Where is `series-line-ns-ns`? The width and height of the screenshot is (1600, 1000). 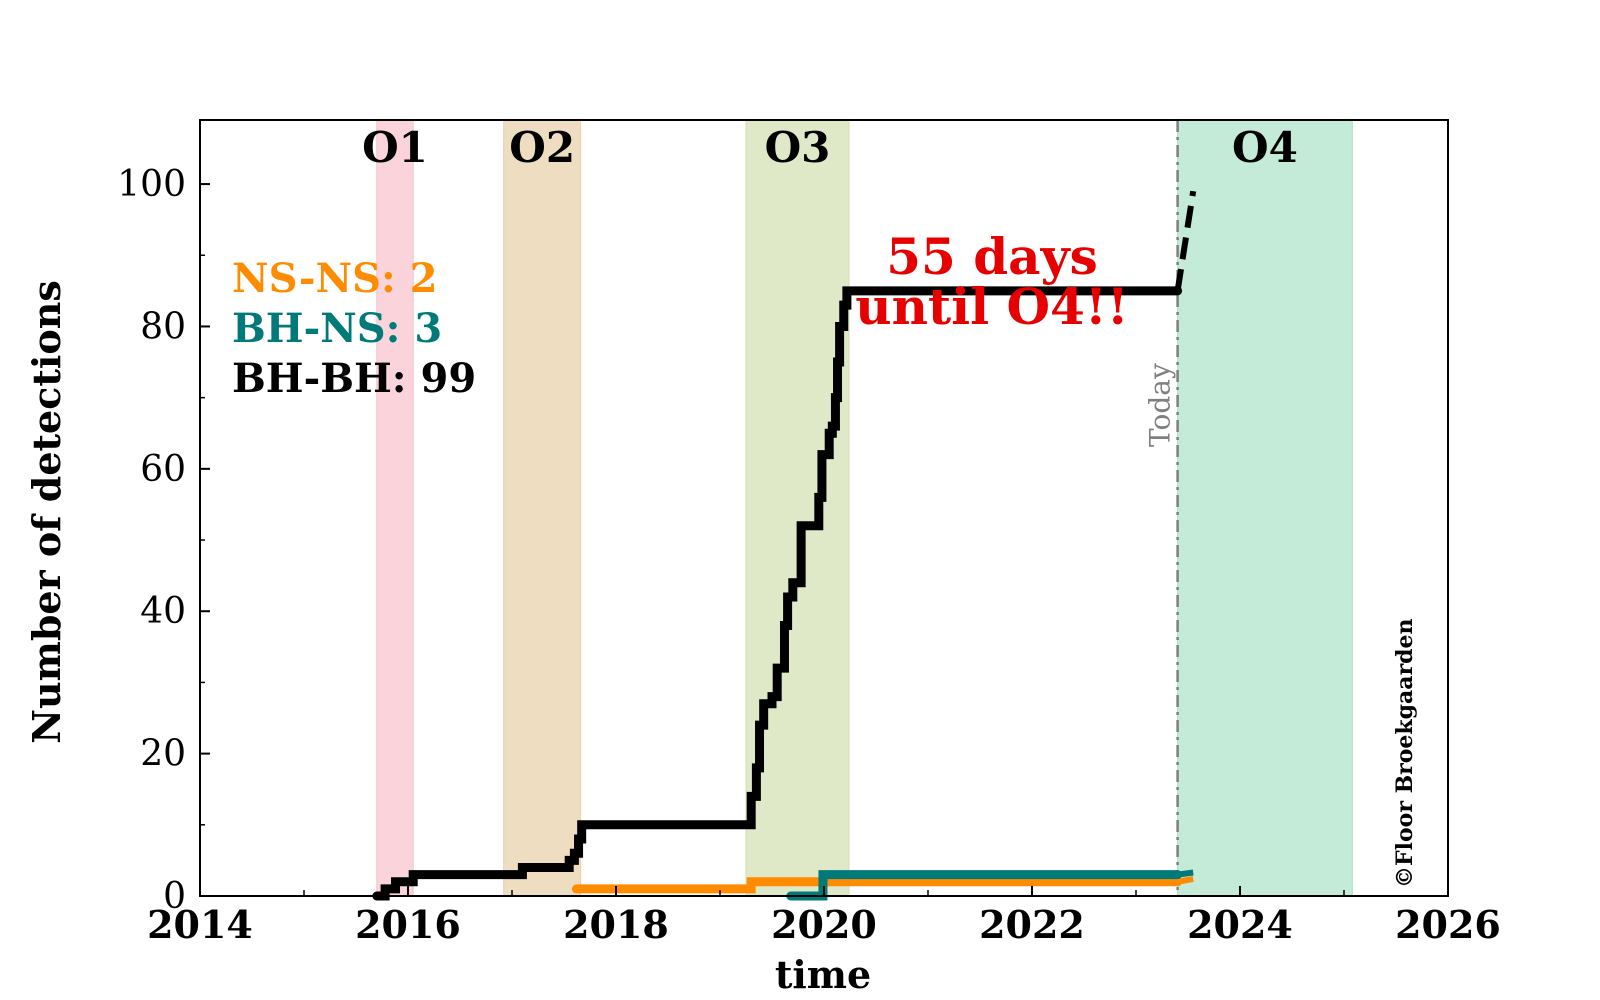
series-line-ns-ns is located at coordinates (877, 885).